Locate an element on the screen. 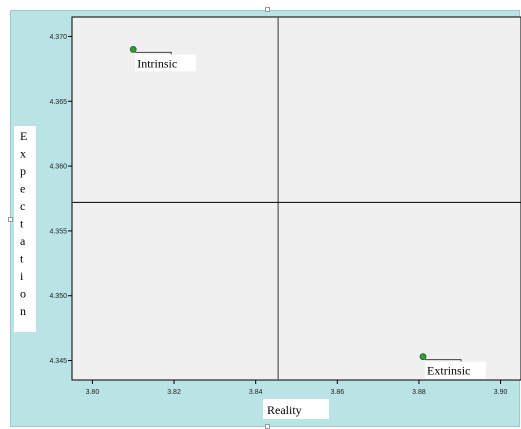 This screenshot has height=429, width=521. x-tick-label: 3.84 is located at coordinates (256, 392).